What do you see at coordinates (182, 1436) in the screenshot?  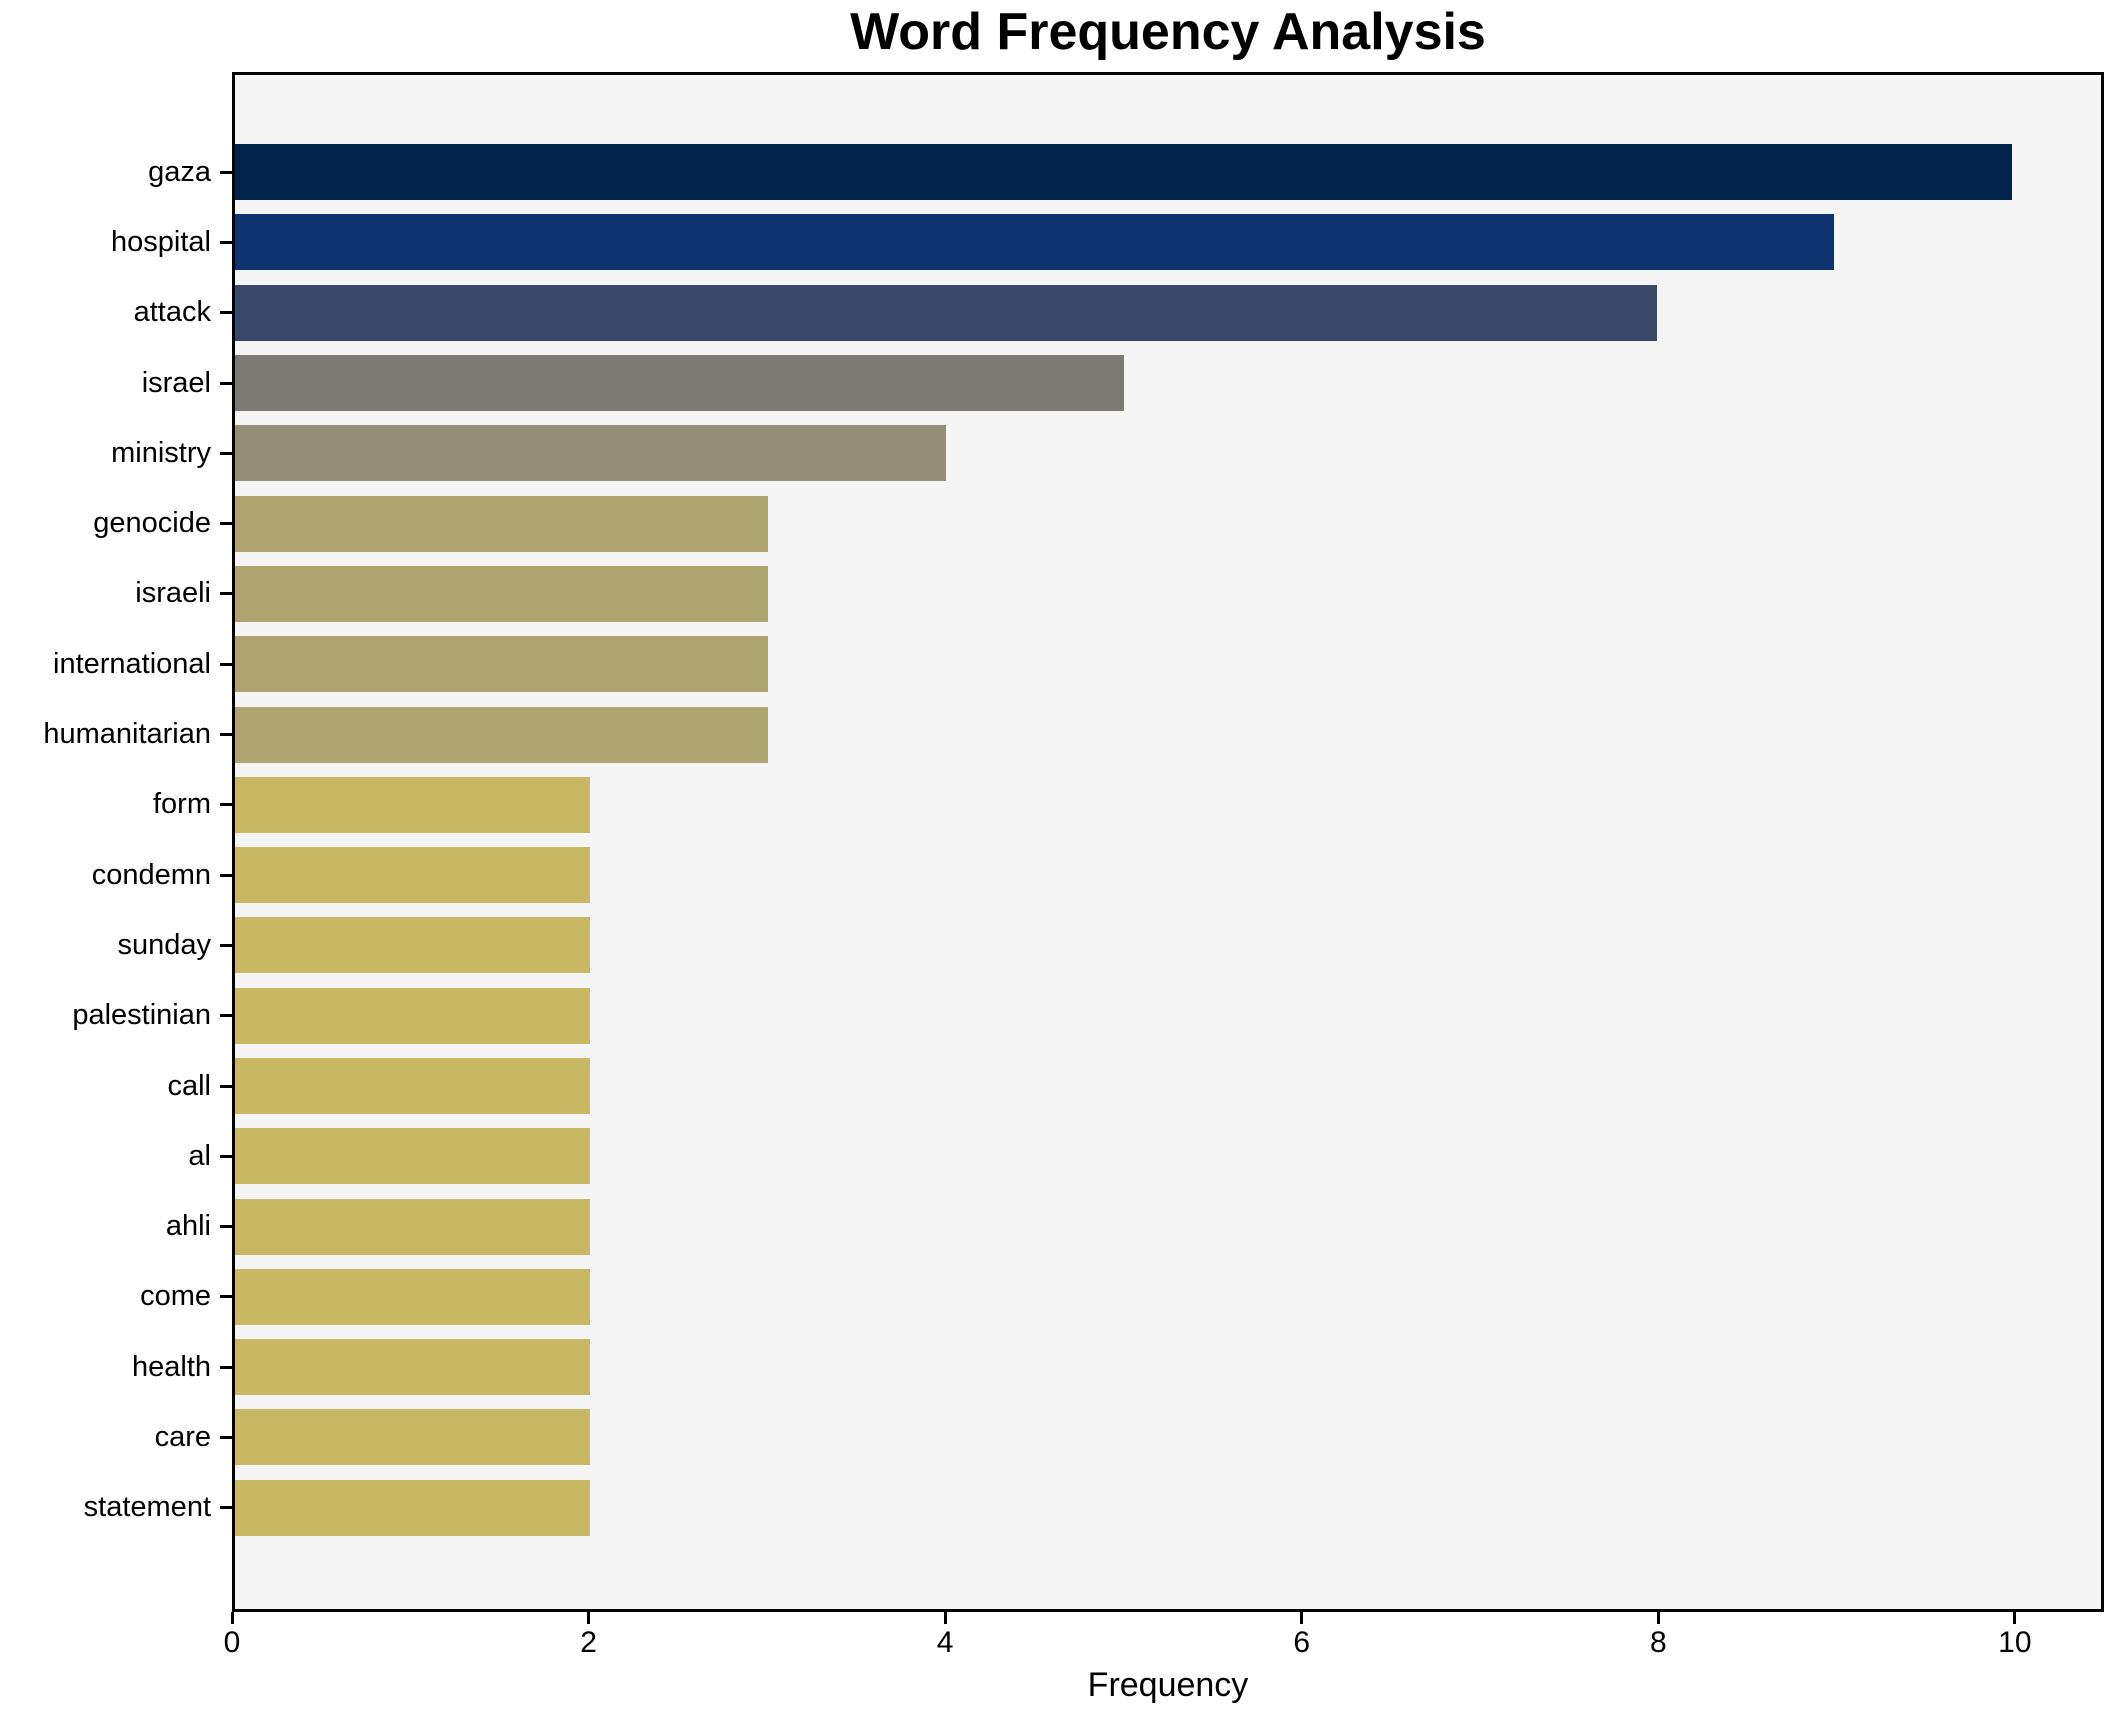 I see `y-tick-label-care: care` at bounding box center [182, 1436].